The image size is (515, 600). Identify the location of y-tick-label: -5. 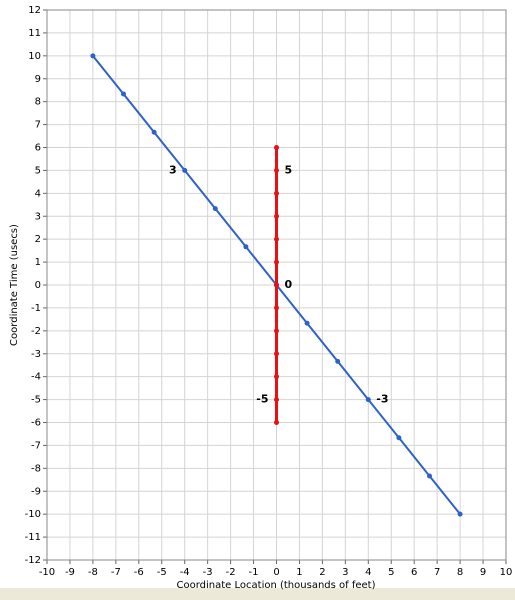
(36, 400).